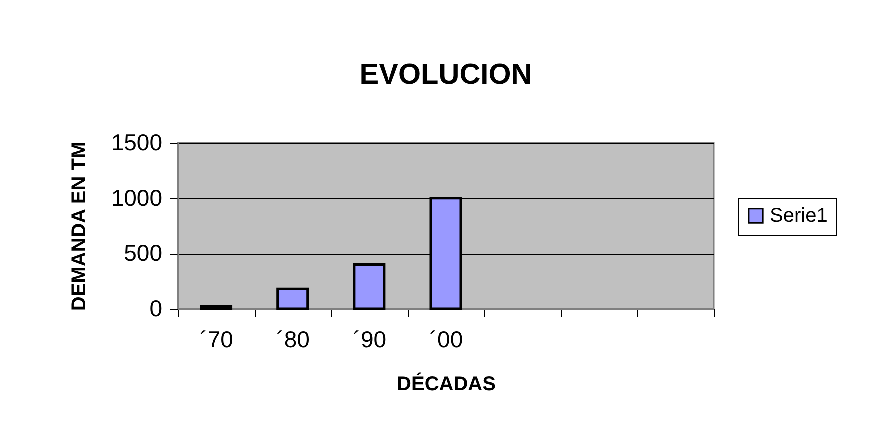 This screenshot has width=870, height=444. Describe the element at coordinates (143, 253) in the screenshot. I see `y-tick-label: 500` at that location.